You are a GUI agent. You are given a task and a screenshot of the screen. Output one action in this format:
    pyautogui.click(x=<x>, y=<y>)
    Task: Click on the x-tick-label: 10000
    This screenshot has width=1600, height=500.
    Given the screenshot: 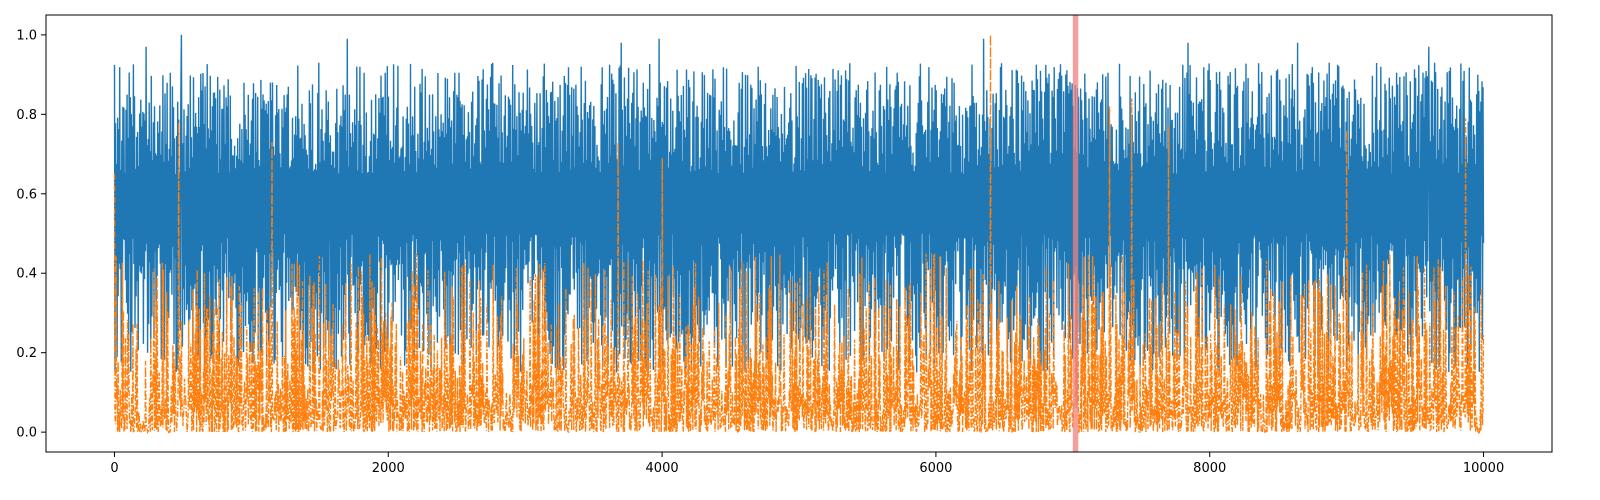 What is the action you would take?
    pyautogui.click(x=1483, y=468)
    